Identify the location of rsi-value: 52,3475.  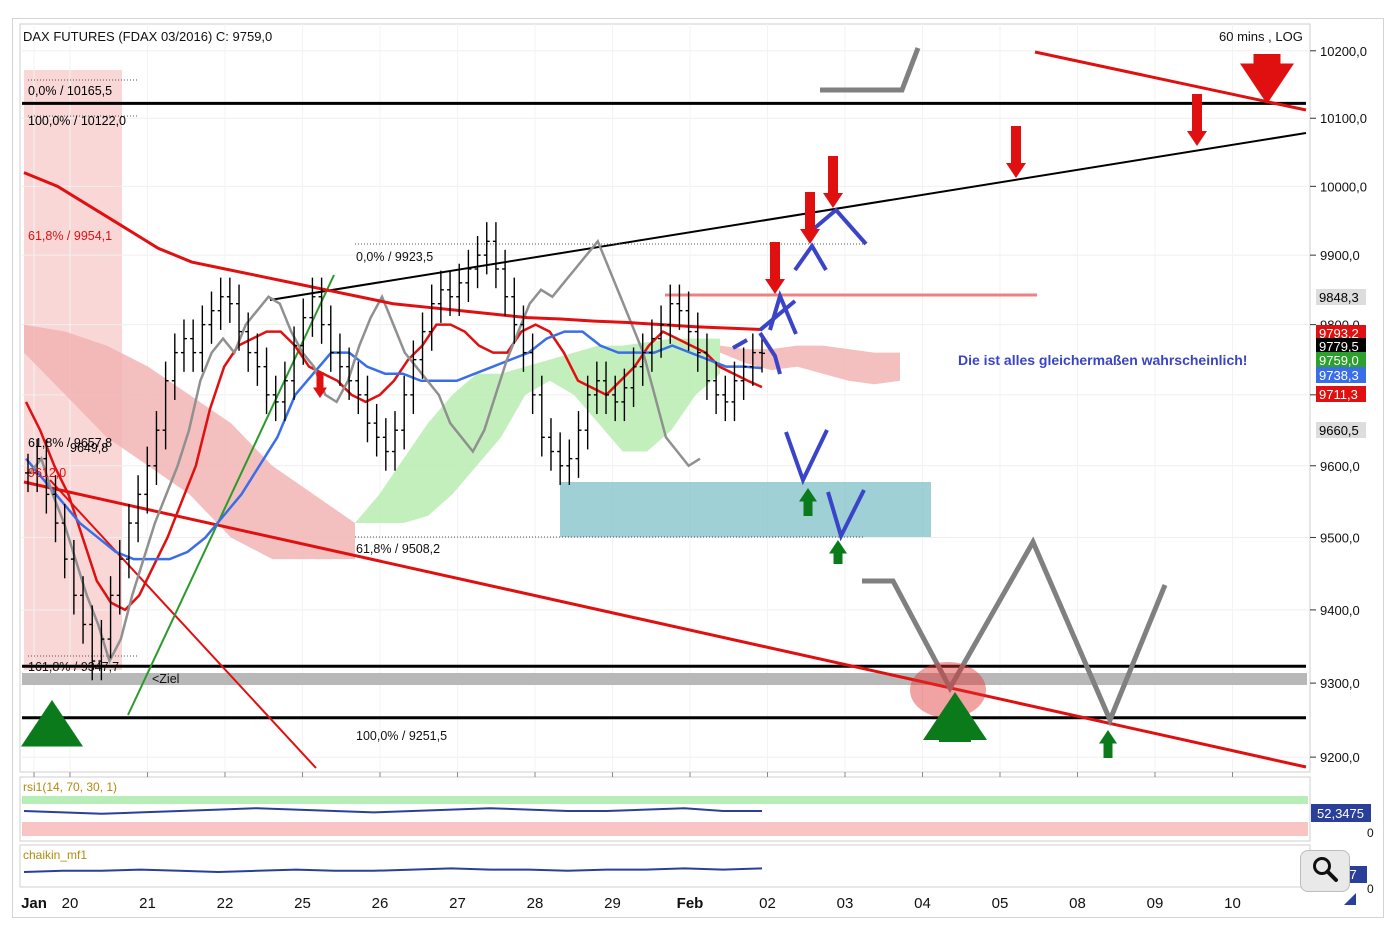
(1340, 813).